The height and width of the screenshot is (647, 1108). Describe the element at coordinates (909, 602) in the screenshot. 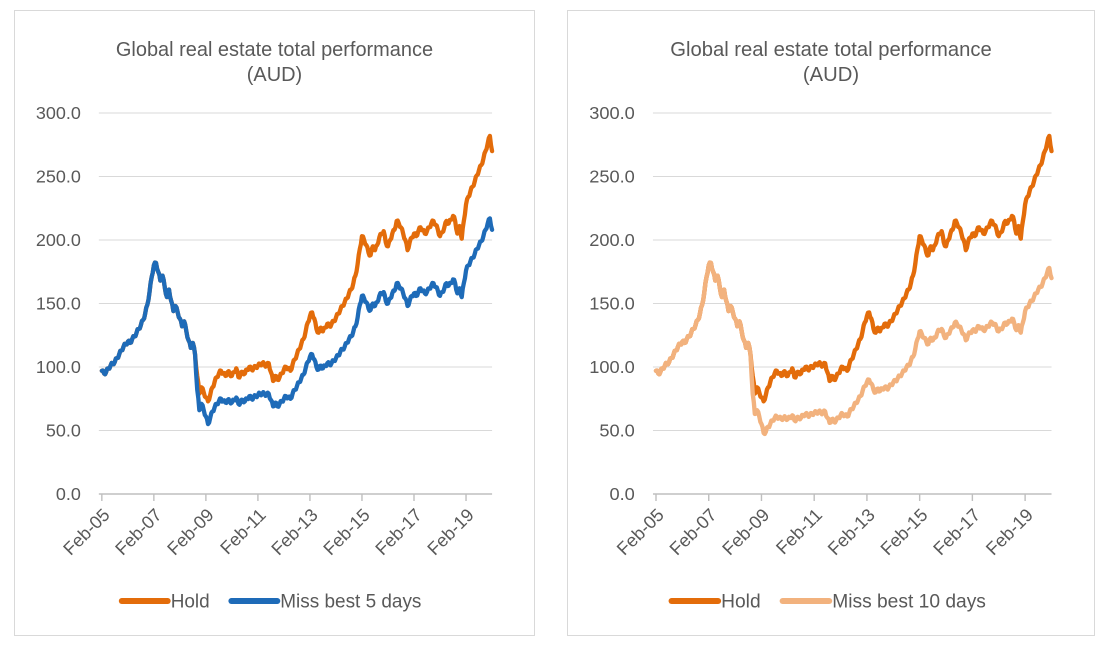

I see `legend-label-miss-best-10-days: Miss best 10 days` at that location.